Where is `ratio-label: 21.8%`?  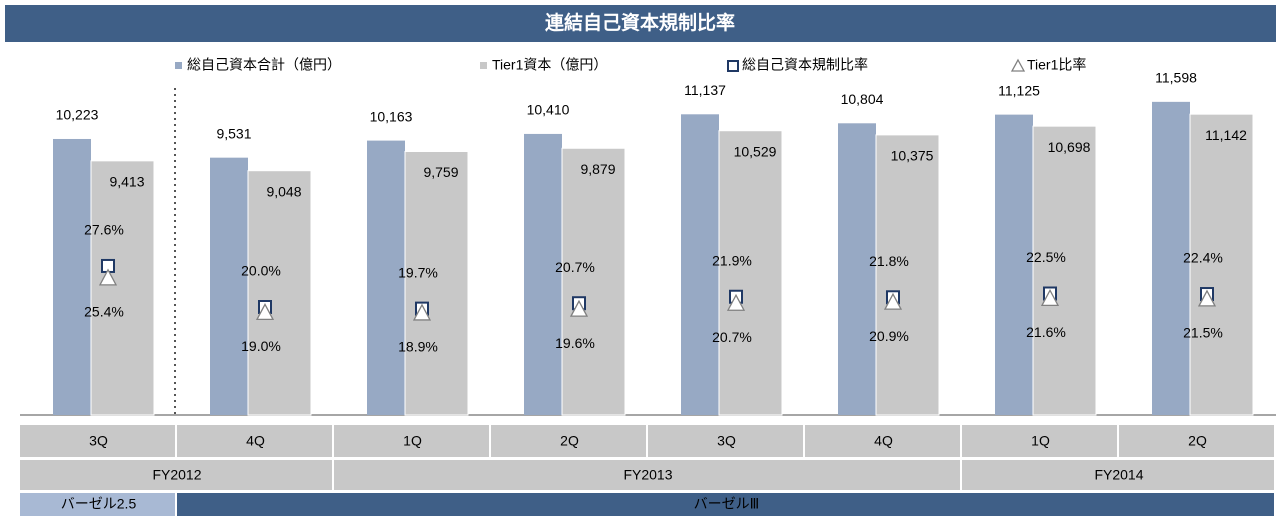 ratio-label: 21.8% is located at coordinates (889, 261).